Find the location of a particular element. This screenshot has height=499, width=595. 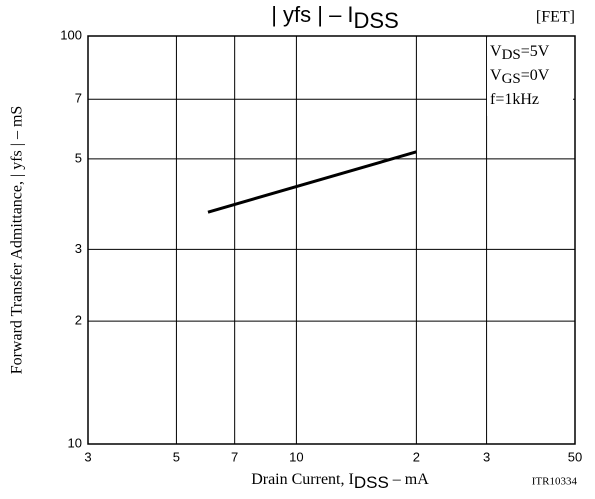

x-label-sub: DSS is located at coordinates (371, 482).